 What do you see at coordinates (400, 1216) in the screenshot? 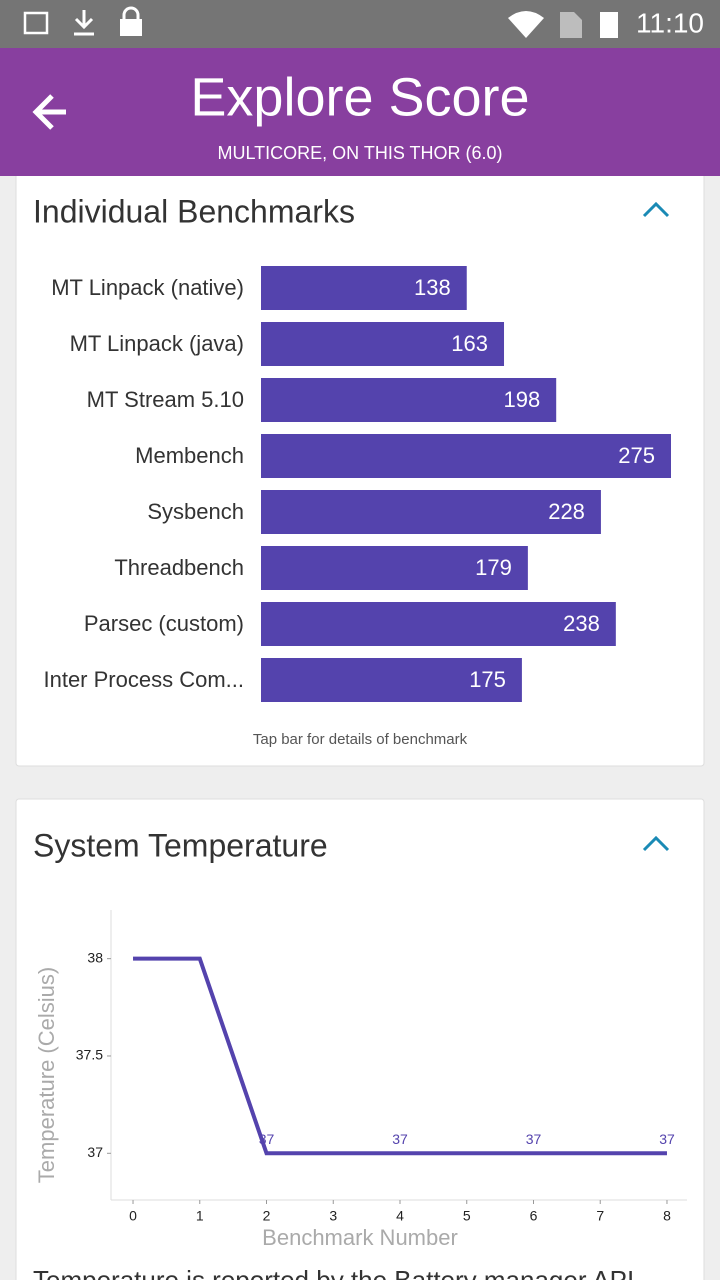
I see `x-tick-label: 4` at bounding box center [400, 1216].